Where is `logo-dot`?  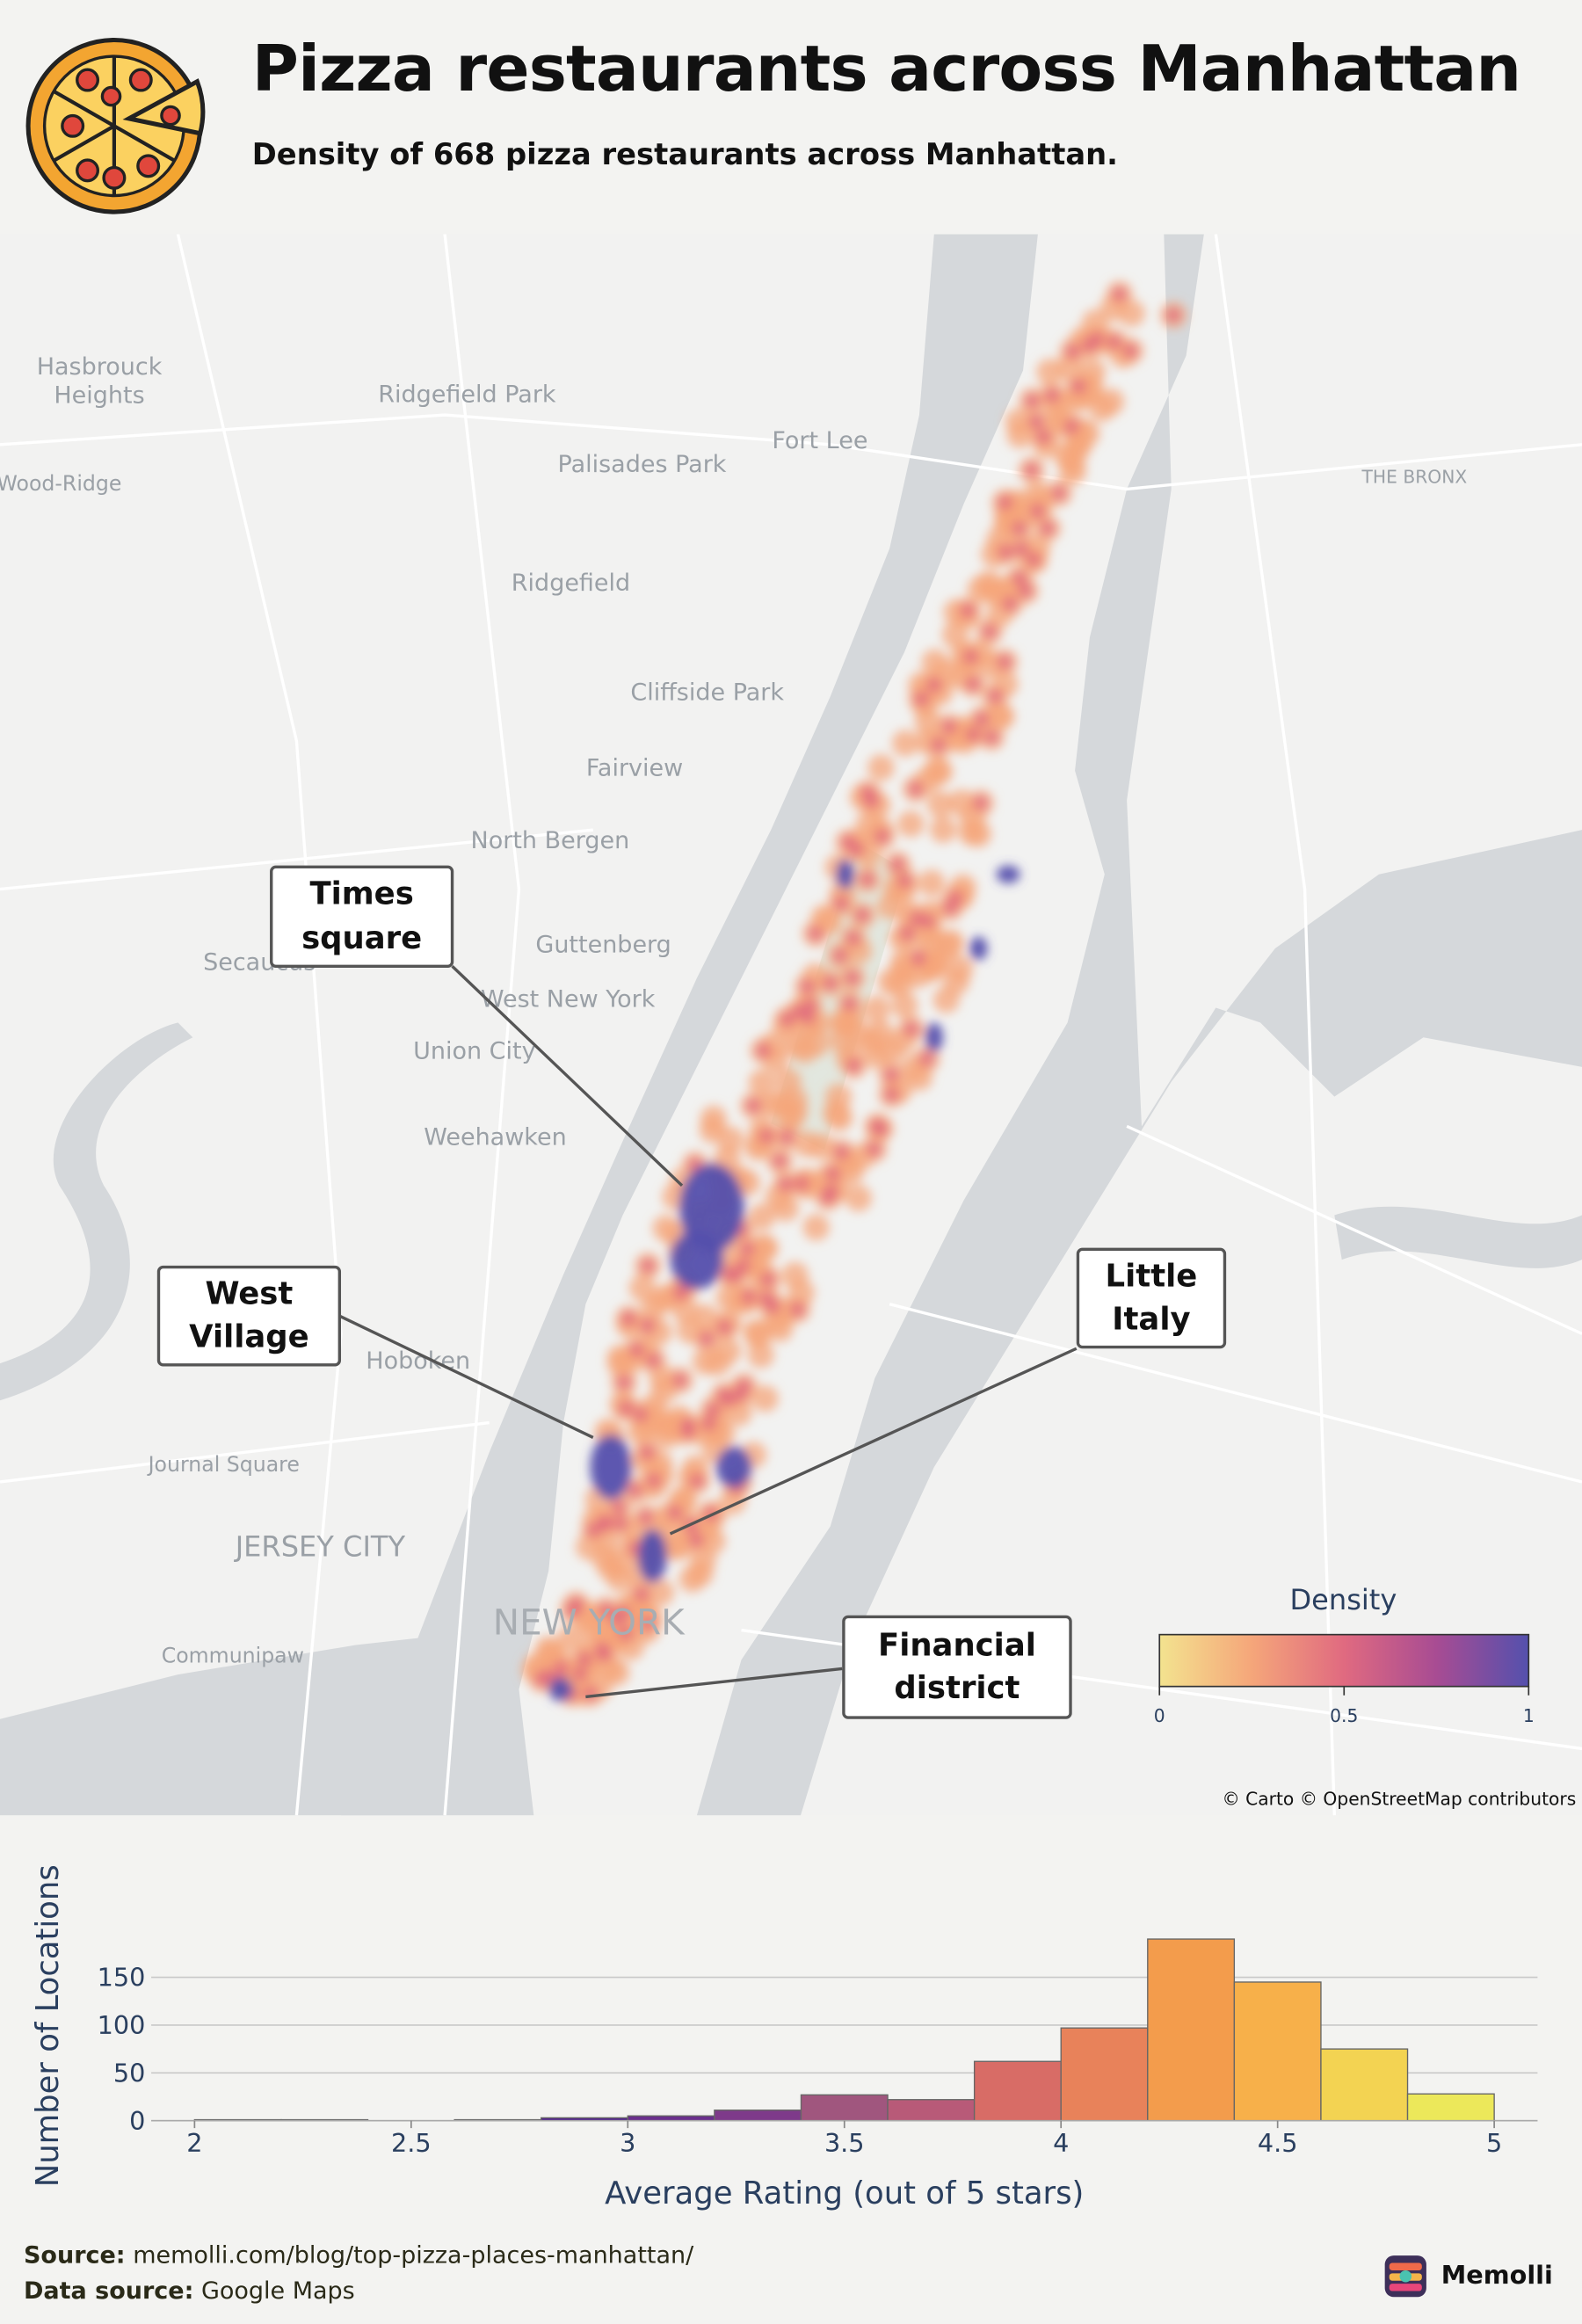
logo-dot is located at coordinates (1405, 2276).